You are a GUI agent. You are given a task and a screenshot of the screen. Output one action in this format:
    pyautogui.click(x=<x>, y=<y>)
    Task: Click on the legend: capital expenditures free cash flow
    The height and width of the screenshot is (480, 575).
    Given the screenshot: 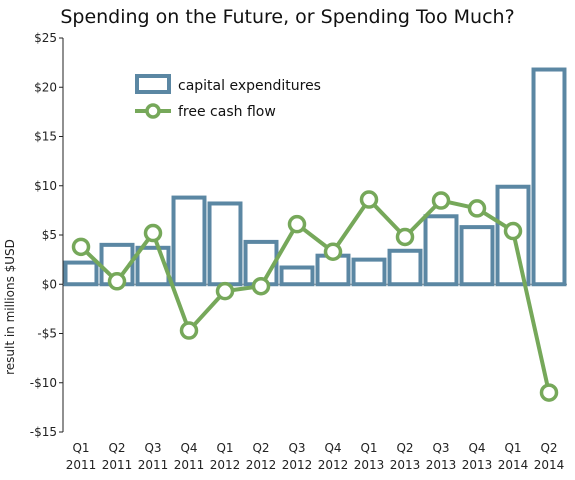 What is the action you would take?
    pyautogui.click(x=228, y=97)
    